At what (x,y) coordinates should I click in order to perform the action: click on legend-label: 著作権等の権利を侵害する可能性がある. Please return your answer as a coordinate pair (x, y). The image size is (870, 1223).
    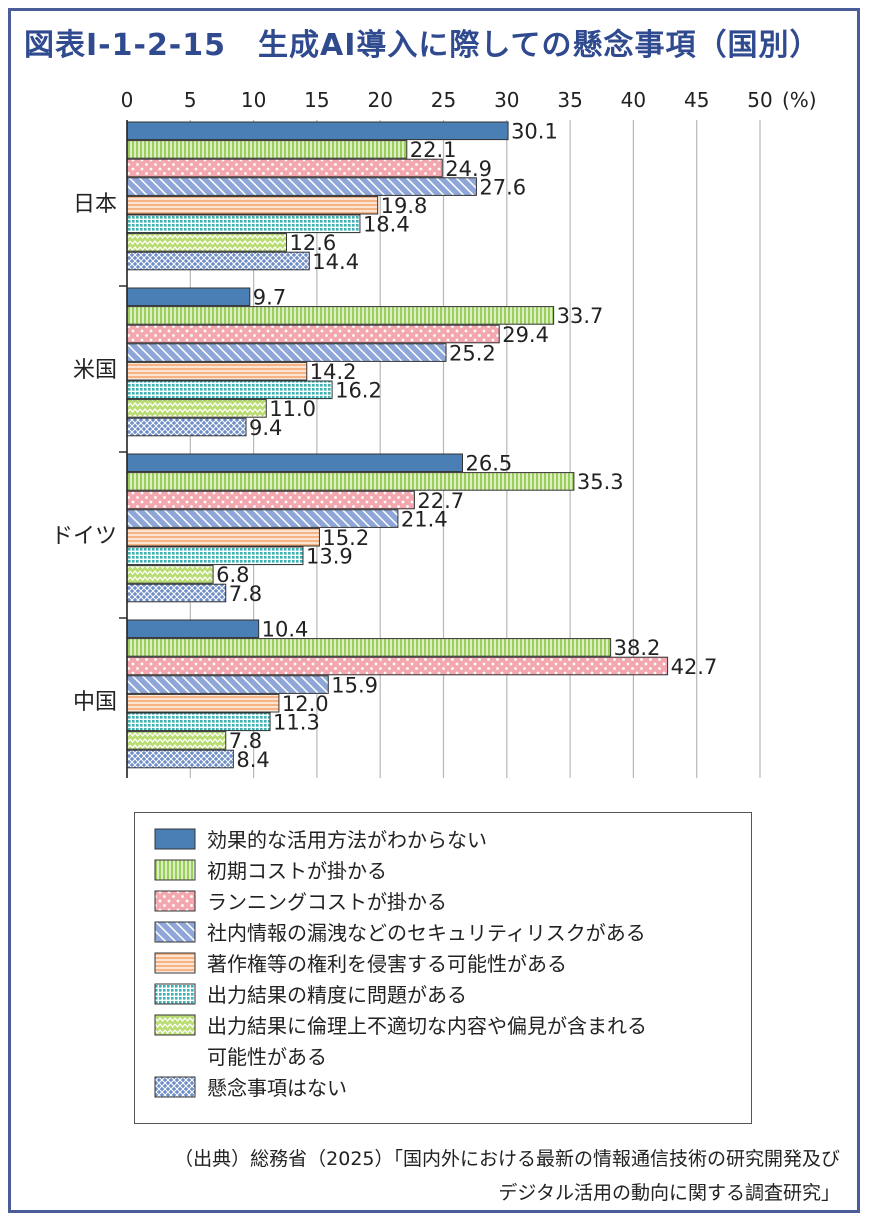
    Looking at the image, I should click on (387, 964).